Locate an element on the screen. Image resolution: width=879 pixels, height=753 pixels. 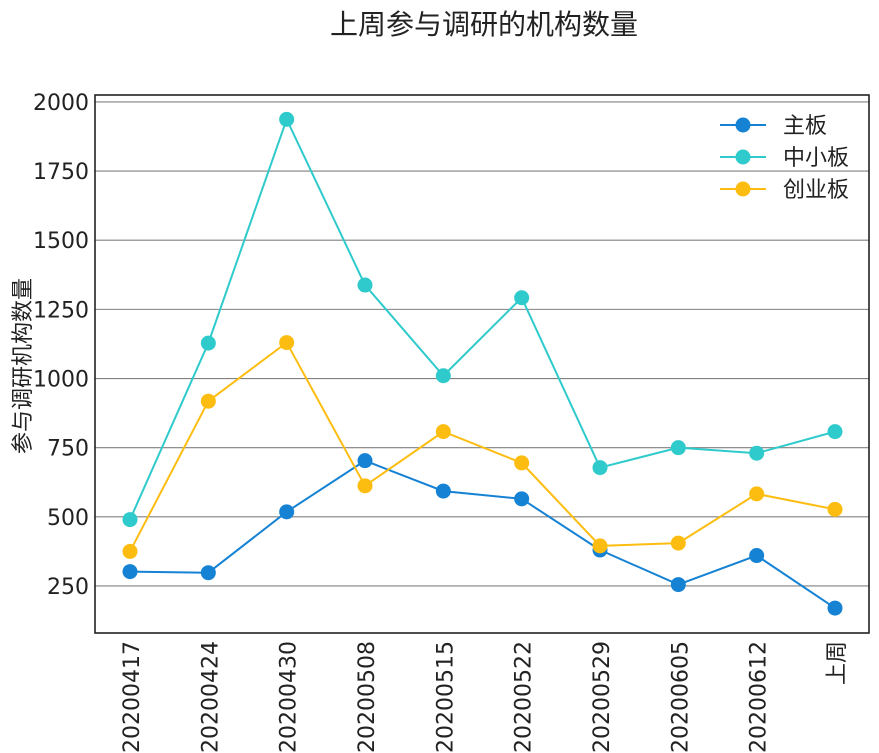
y-tick-label: 500 is located at coordinates (68, 518).